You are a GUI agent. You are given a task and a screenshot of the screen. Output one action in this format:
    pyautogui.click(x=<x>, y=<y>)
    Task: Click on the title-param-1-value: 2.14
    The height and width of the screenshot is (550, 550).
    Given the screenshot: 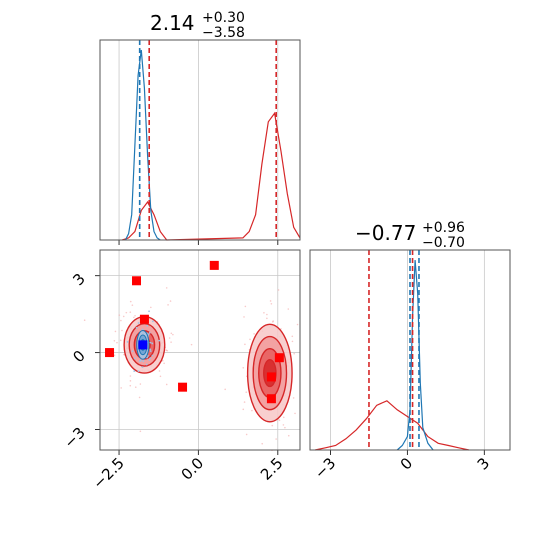 What is the action you would take?
    pyautogui.click(x=172, y=23)
    